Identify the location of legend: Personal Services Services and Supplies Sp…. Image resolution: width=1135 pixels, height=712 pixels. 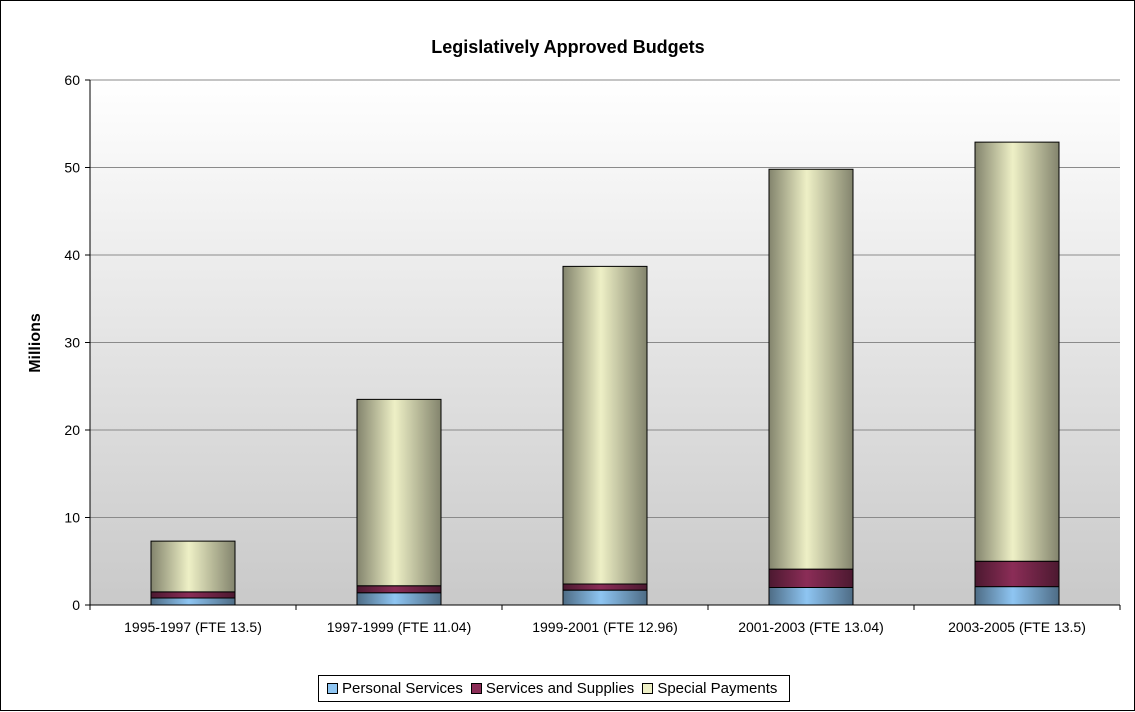
(554, 688).